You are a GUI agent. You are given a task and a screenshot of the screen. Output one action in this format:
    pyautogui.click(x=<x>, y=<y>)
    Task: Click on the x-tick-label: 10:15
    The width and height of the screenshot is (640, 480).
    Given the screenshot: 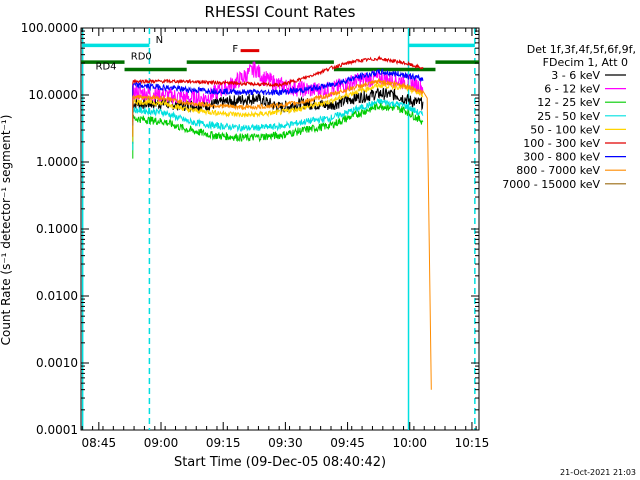 What is the action you would take?
    pyautogui.click(x=472, y=443)
    